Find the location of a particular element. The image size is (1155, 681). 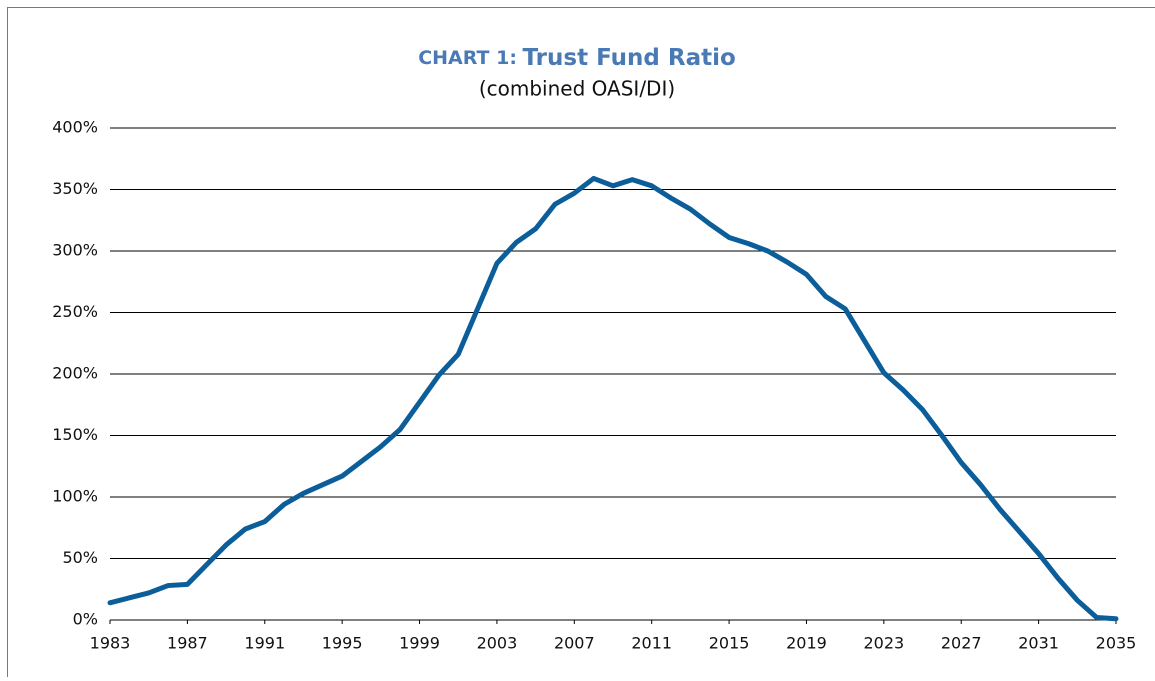

chart-title-line: CHART 1: Trust Fund Ratio is located at coordinates (577, 58).